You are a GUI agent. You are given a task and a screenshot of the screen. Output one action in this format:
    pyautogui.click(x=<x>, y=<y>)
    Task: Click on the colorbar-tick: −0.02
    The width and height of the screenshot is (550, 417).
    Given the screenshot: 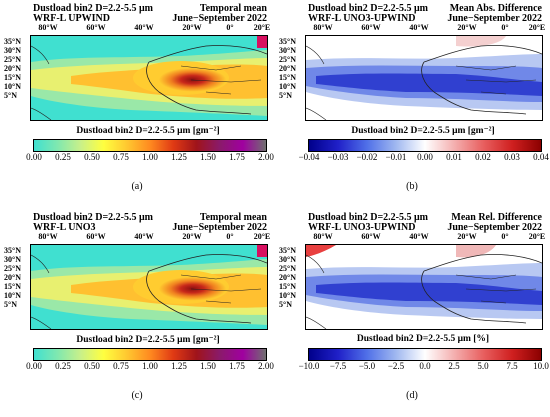 What is the action you would take?
    pyautogui.click(x=367, y=157)
    